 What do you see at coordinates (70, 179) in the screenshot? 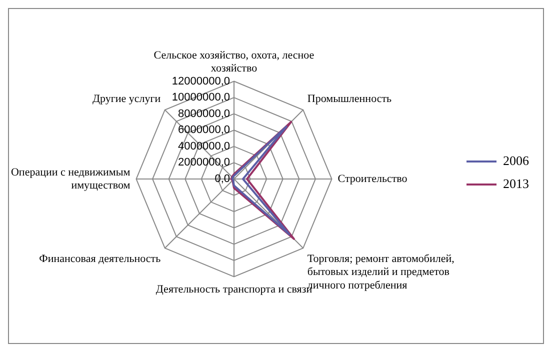
I see `spoke-label: Операции с недвижимым имуществом` at bounding box center [70, 179].